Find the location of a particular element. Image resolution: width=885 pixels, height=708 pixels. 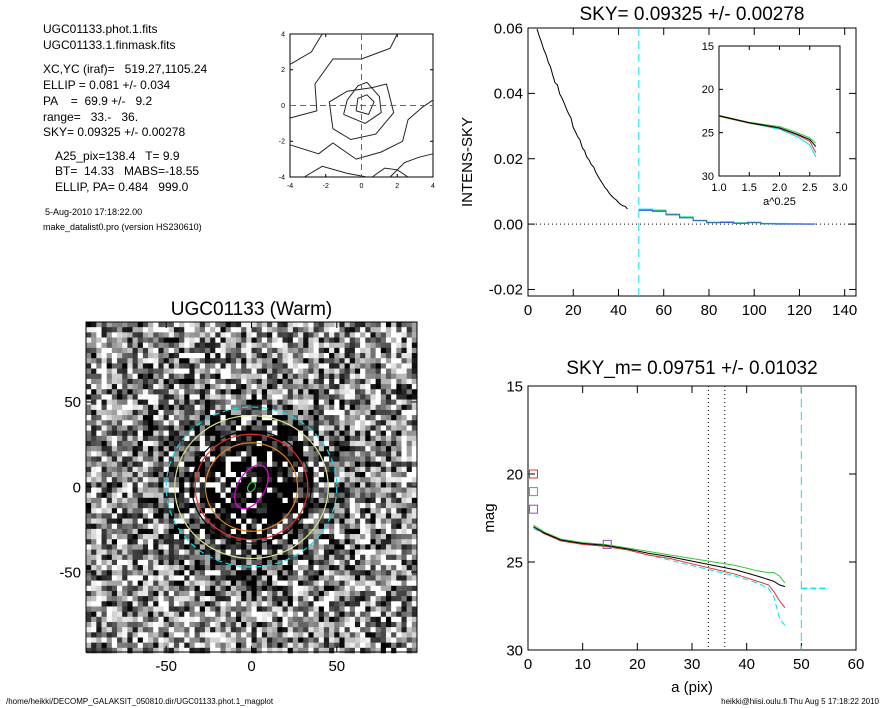

inset-xtick-label: 1.0 is located at coordinates (718, 188).